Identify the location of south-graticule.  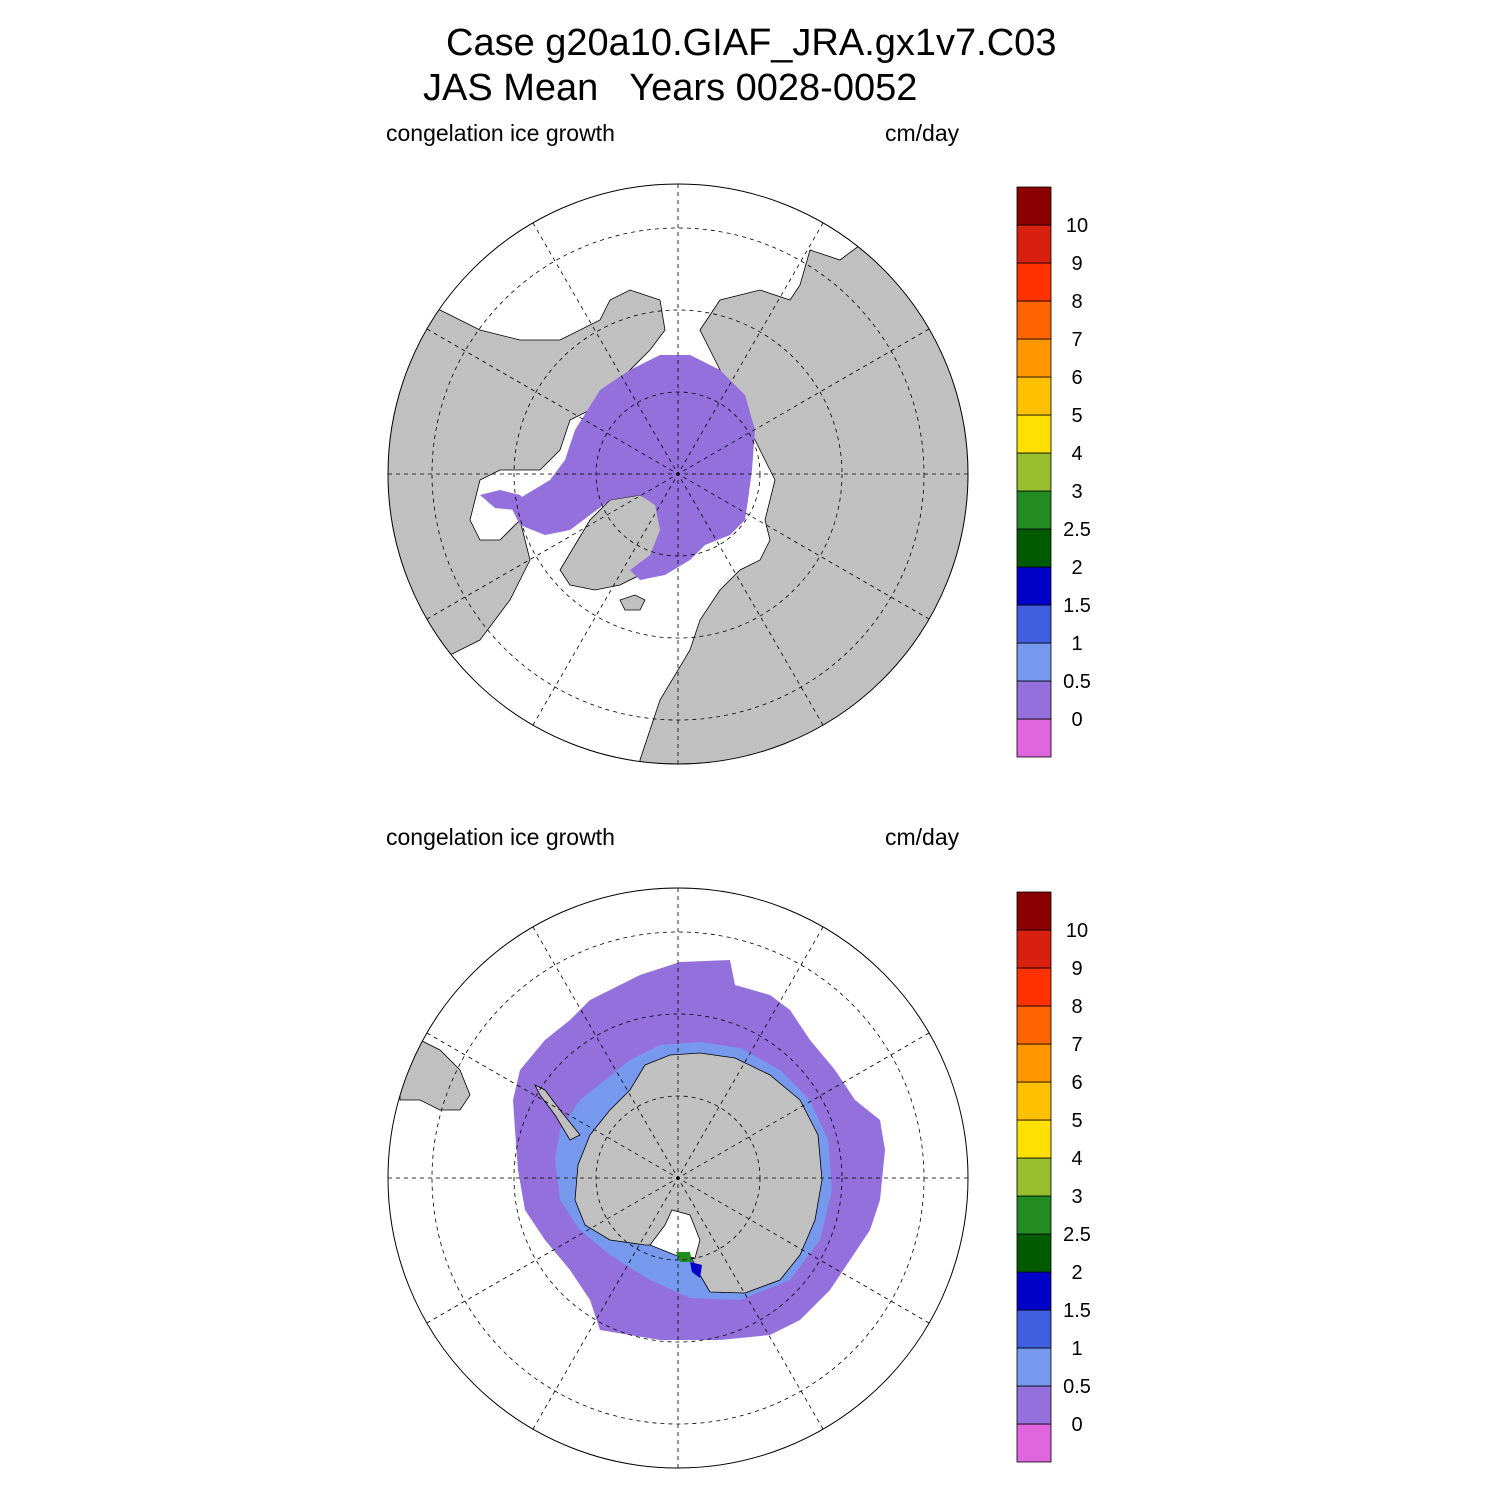
(678, 1178).